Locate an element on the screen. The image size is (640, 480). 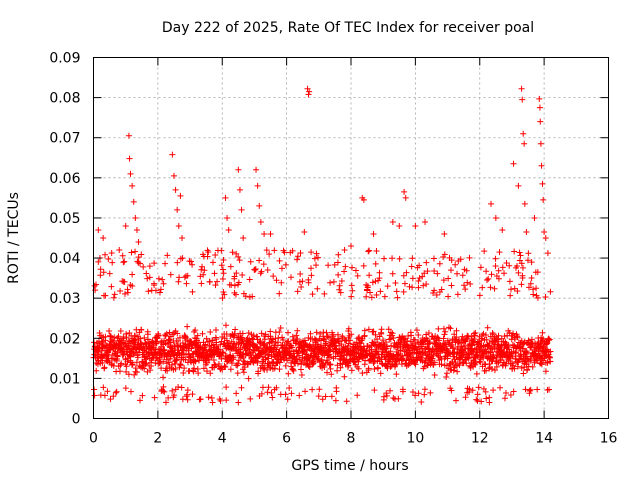
x-tick-label: 8 is located at coordinates (351, 439).